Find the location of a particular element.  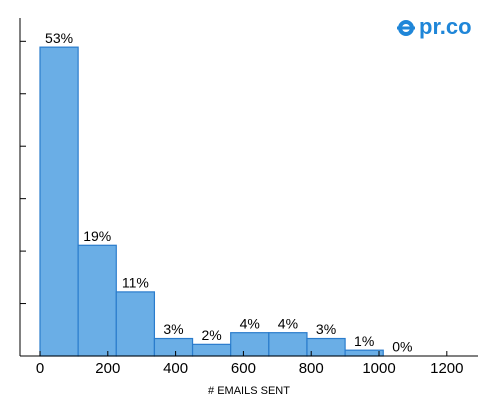

value-label: 0% is located at coordinates (402, 347).